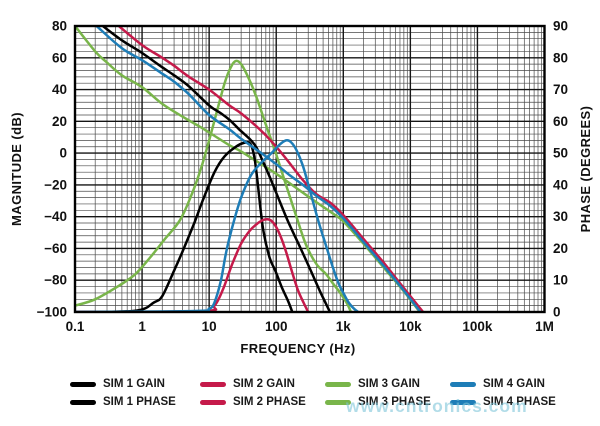 The height and width of the screenshot is (426, 600). What do you see at coordinates (560, 121) in the screenshot?
I see `y-right-tick: 60` at bounding box center [560, 121].